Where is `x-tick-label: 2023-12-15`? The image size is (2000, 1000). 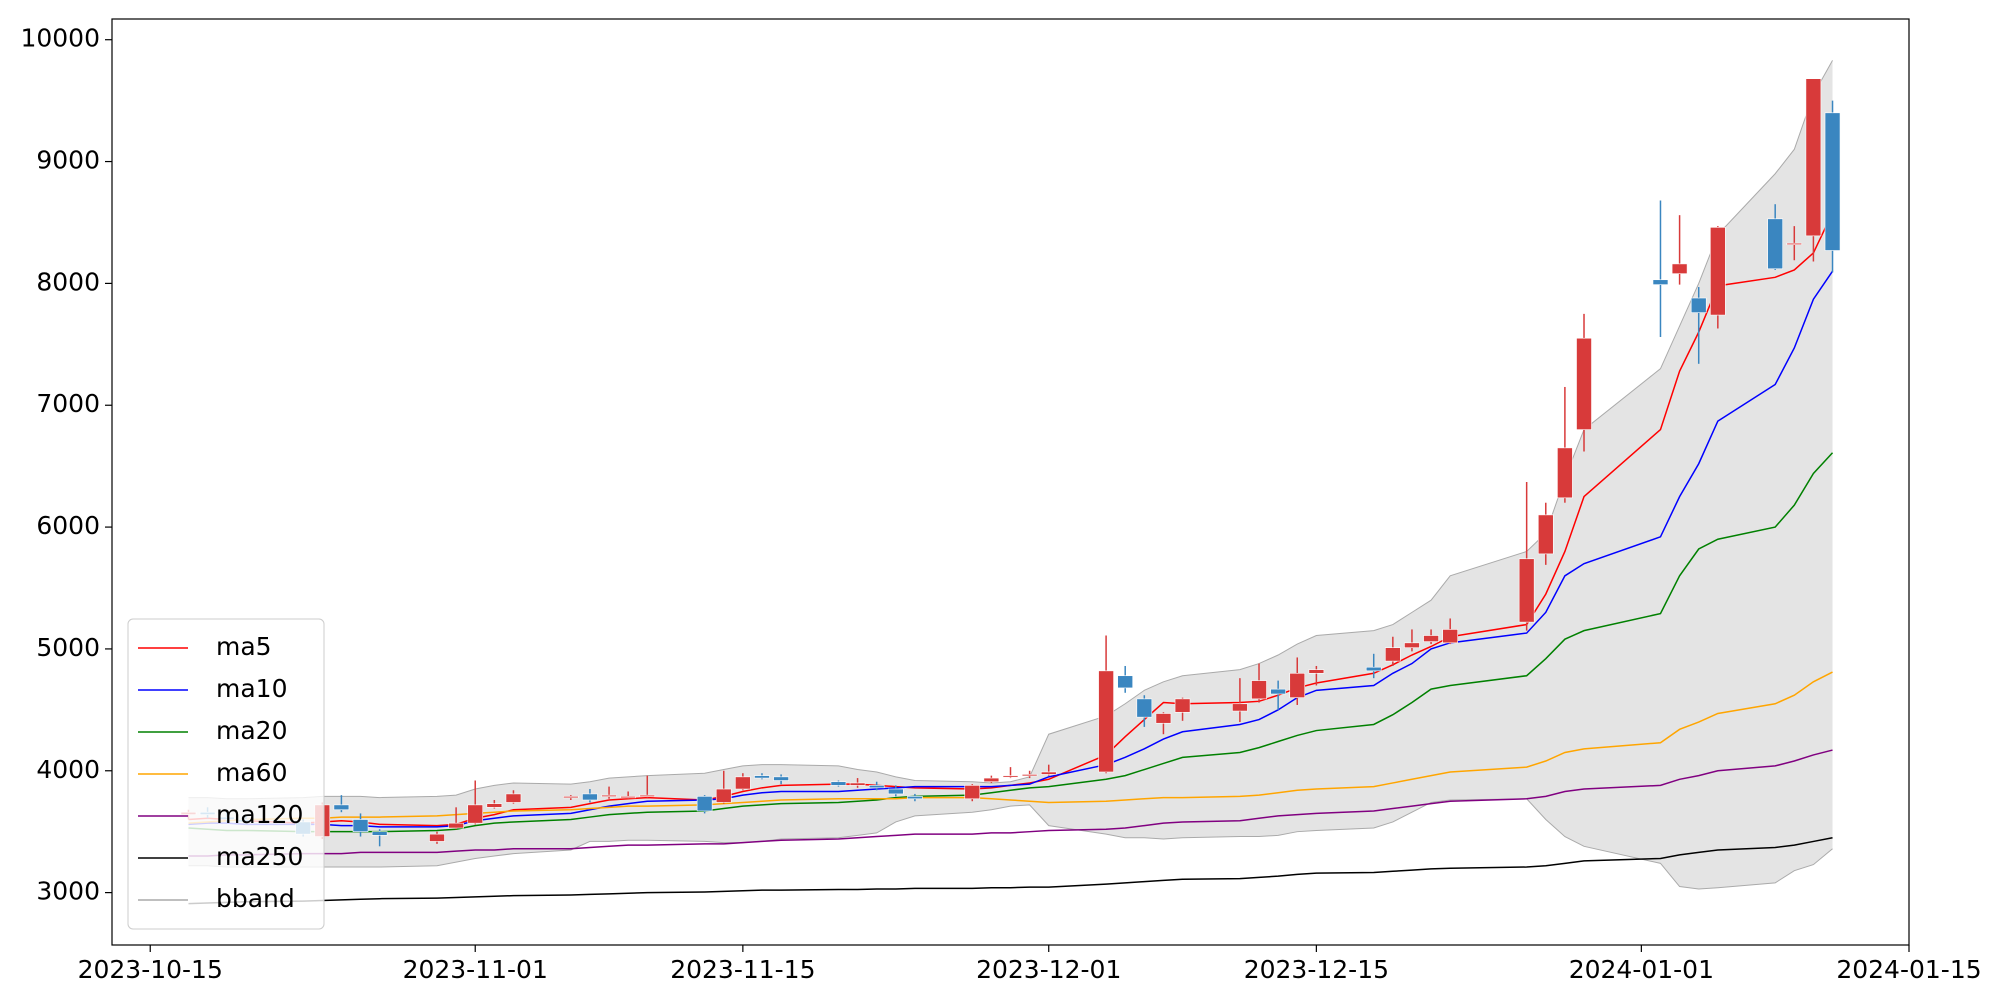
x-tick-label: 2023-12-15 is located at coordinates (1316, 969).